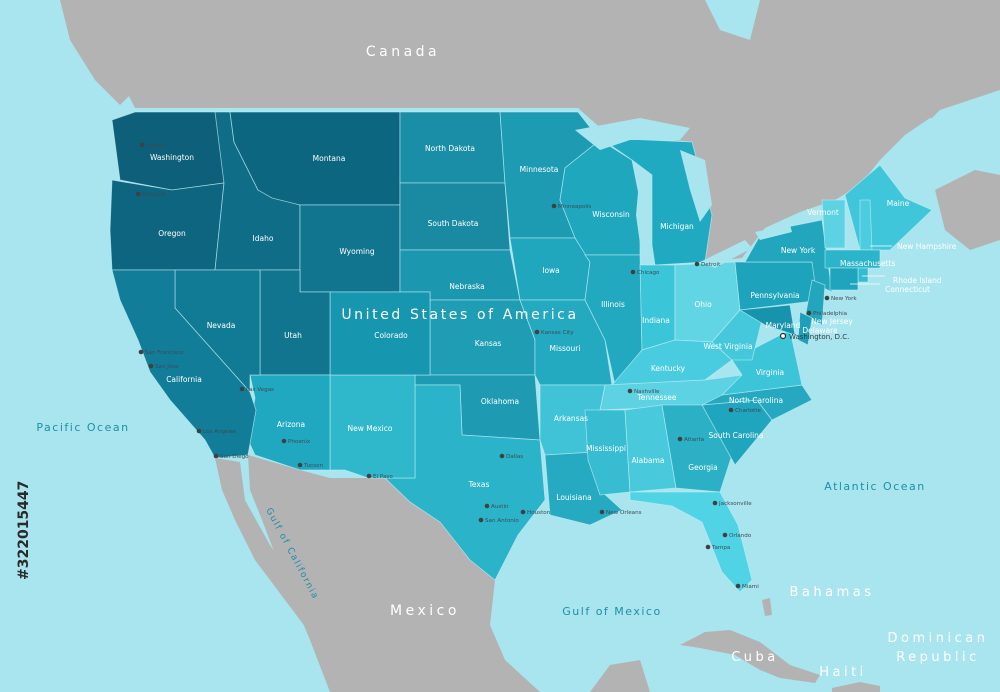 The image size is (1000, 692). I want to click on state-label-missouri: Missouri, so click(565, 348).